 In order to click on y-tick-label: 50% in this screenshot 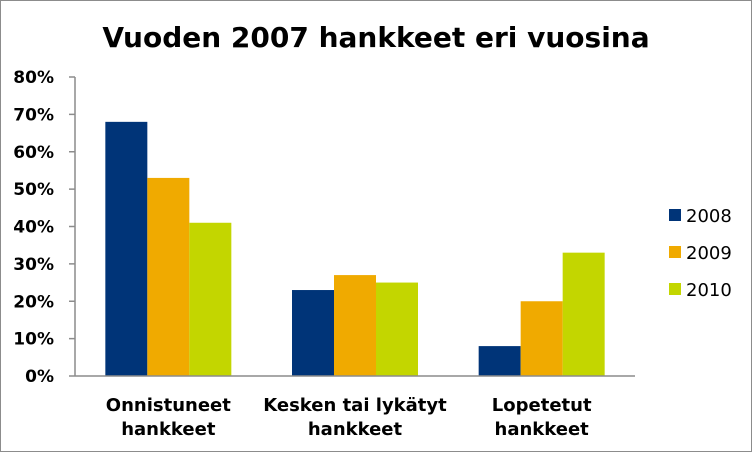, I will do `click(33, 190)`.